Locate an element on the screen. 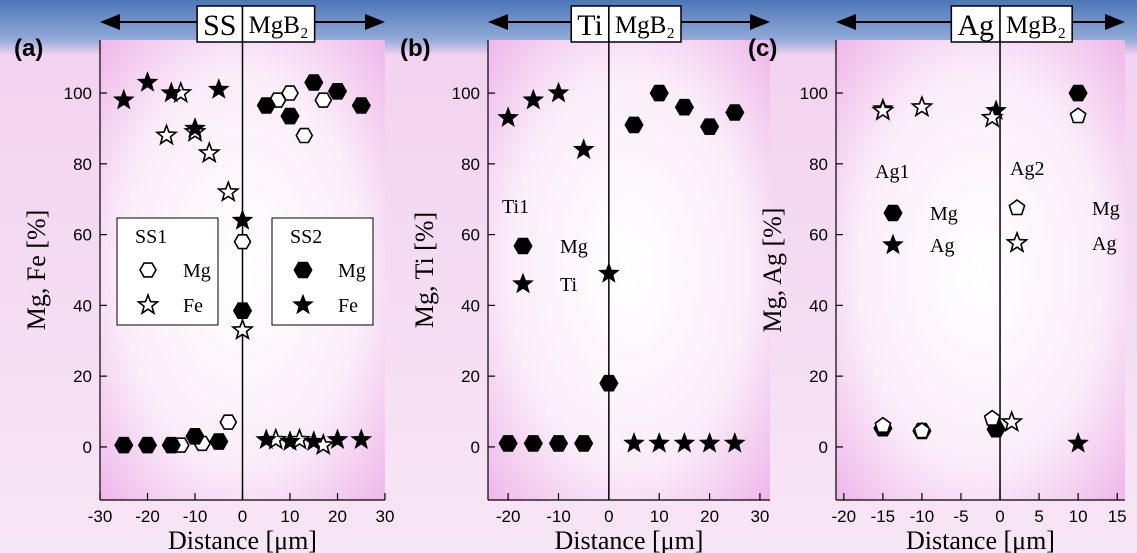  legend-label: Ag is located at coordinates (1104, 244).